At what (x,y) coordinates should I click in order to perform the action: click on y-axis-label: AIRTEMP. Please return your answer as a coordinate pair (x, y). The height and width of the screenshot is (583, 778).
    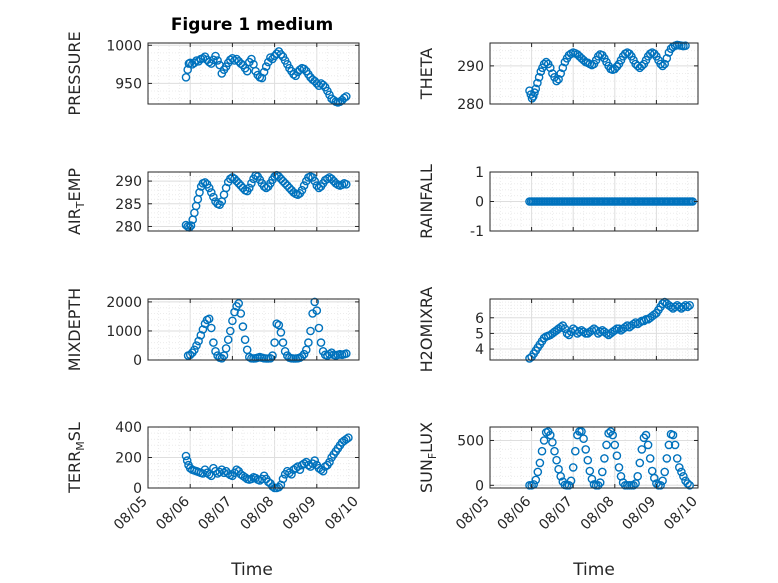
    Looking at the image, I should click on (76, 201).